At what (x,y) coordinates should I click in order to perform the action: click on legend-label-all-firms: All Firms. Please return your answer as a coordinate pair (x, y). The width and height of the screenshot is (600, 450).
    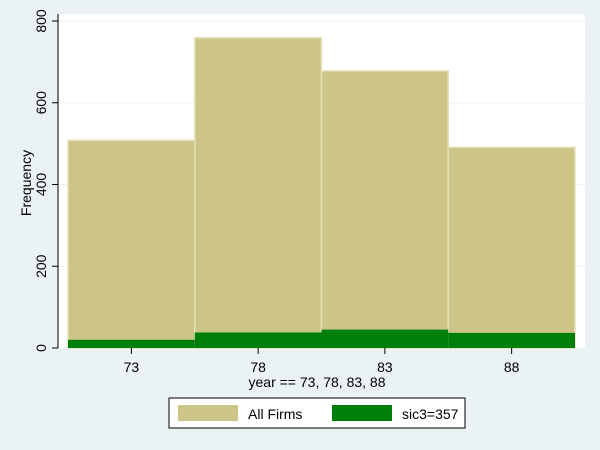
    Looking at the image, I should click on (275, 414).